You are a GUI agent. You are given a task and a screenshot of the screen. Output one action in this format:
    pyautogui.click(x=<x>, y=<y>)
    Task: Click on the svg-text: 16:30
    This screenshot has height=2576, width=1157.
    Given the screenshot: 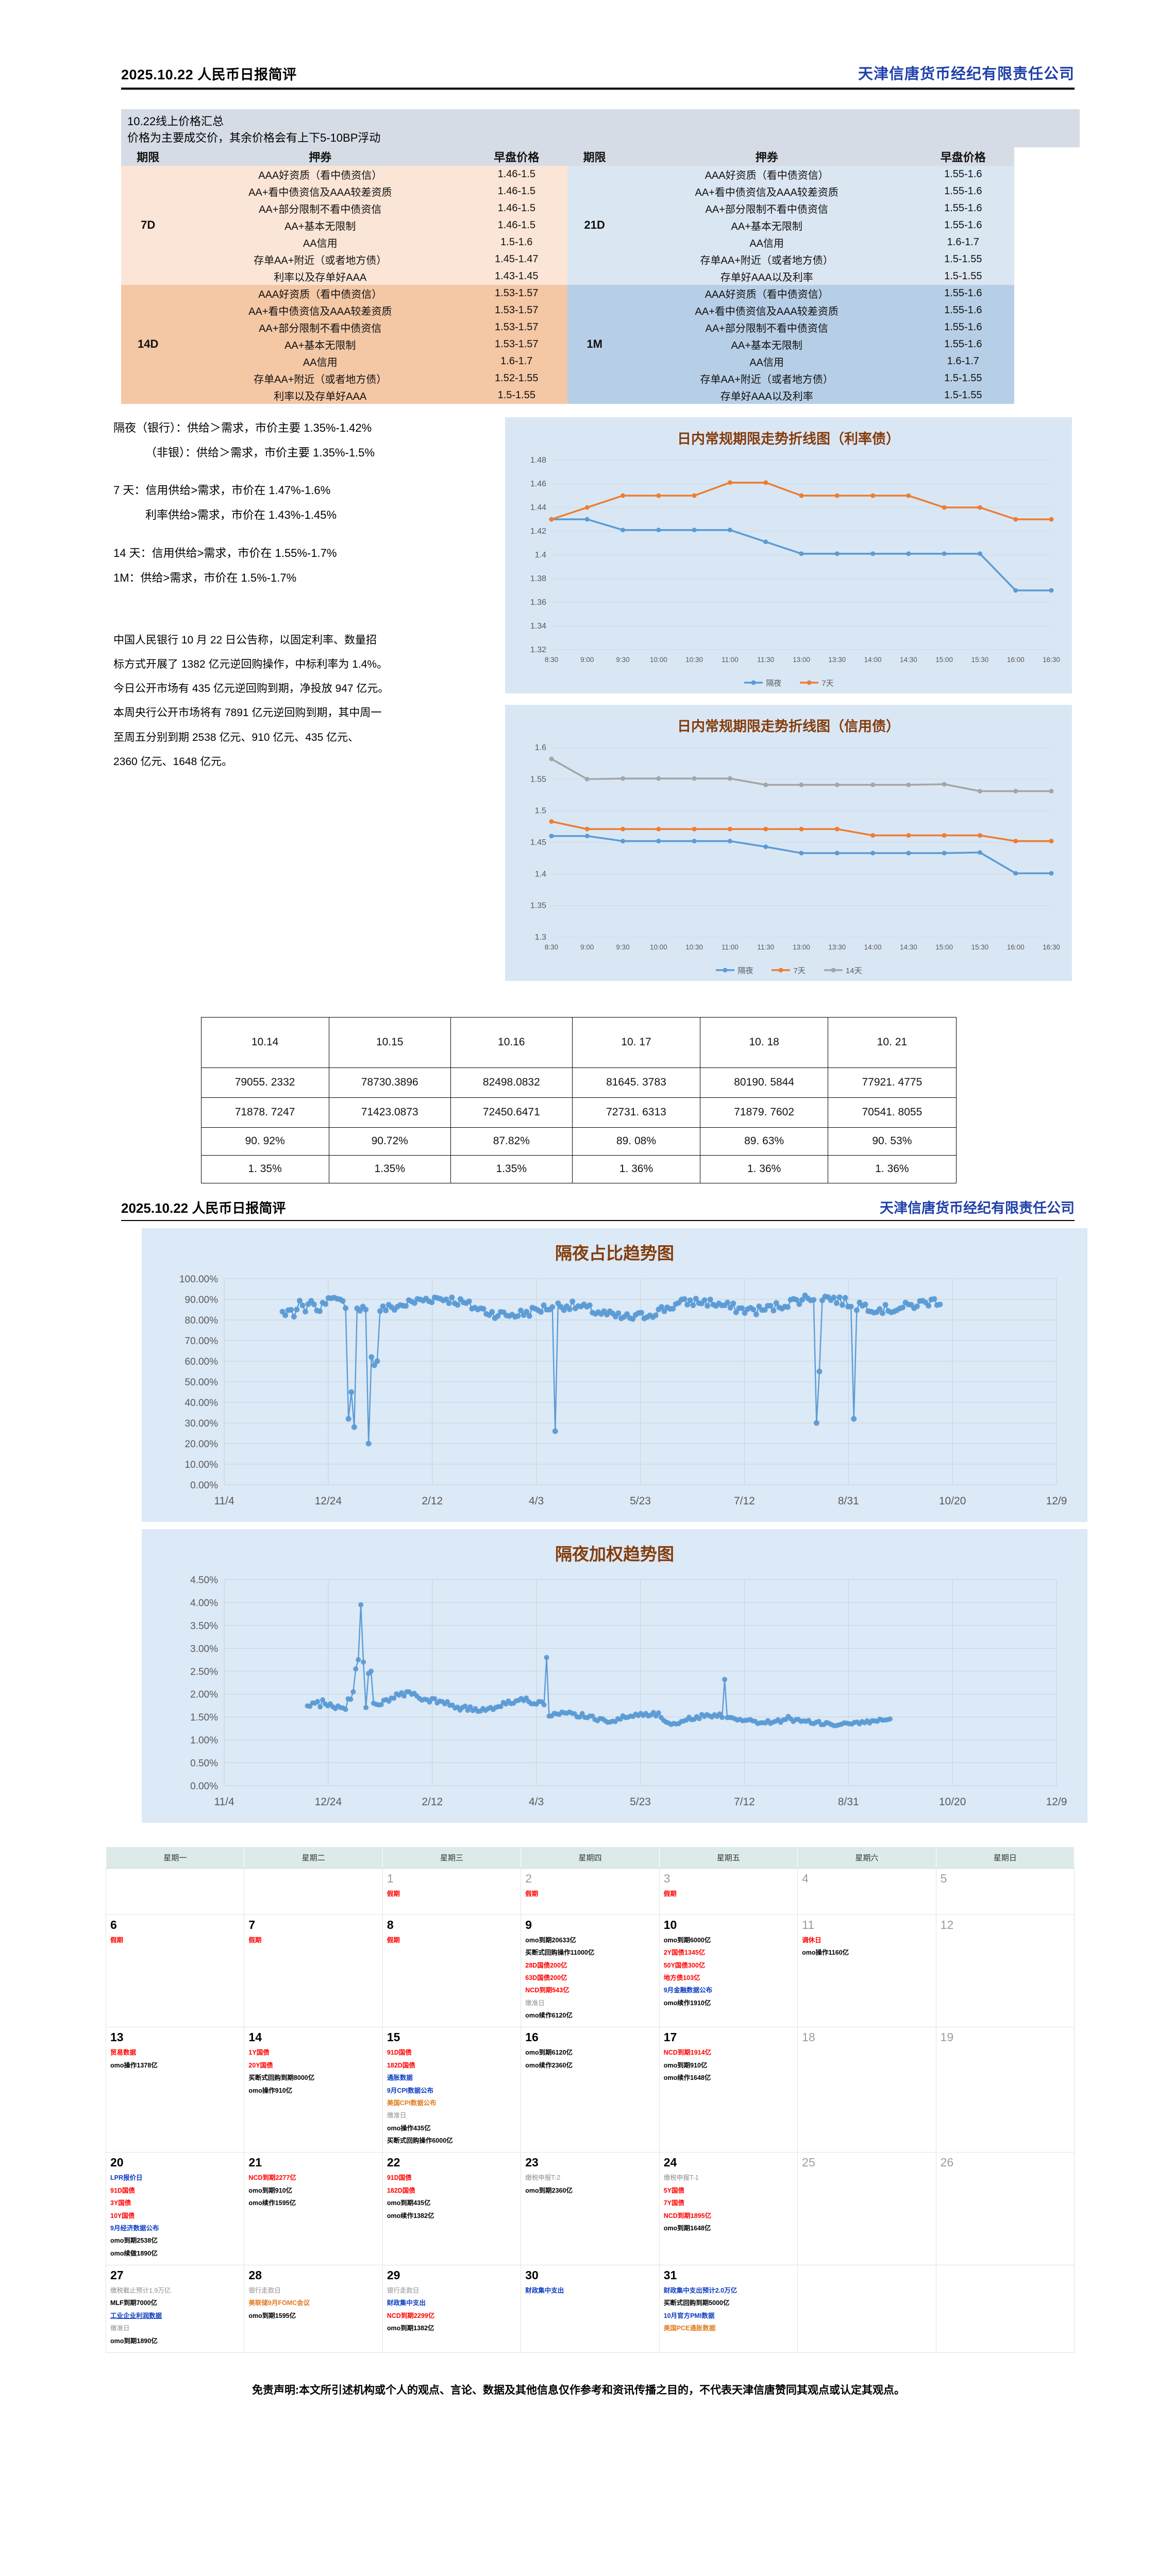 What is the action you would take?
    pyautogui.click(x=1051, y=660)
    